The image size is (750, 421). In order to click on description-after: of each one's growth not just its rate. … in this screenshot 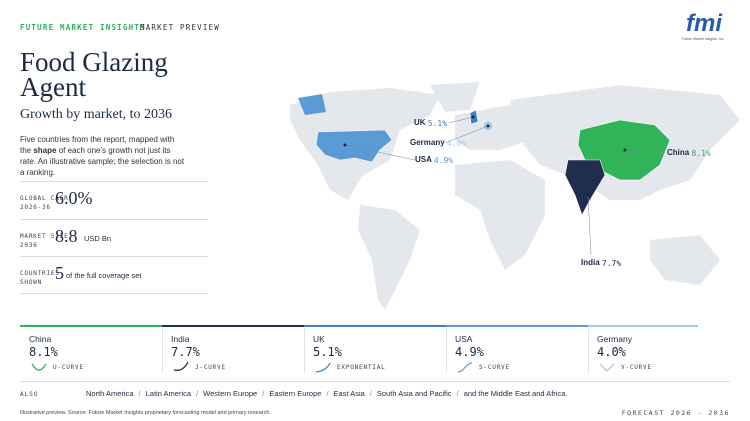, I will do `click(102, 161)`.